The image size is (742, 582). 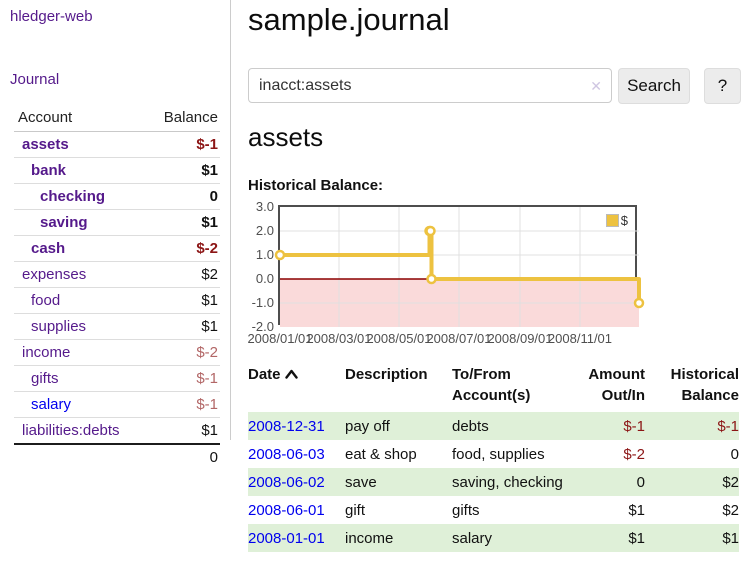 I want to click on y-tick-label: 0.0, so click(x=264, y=278).